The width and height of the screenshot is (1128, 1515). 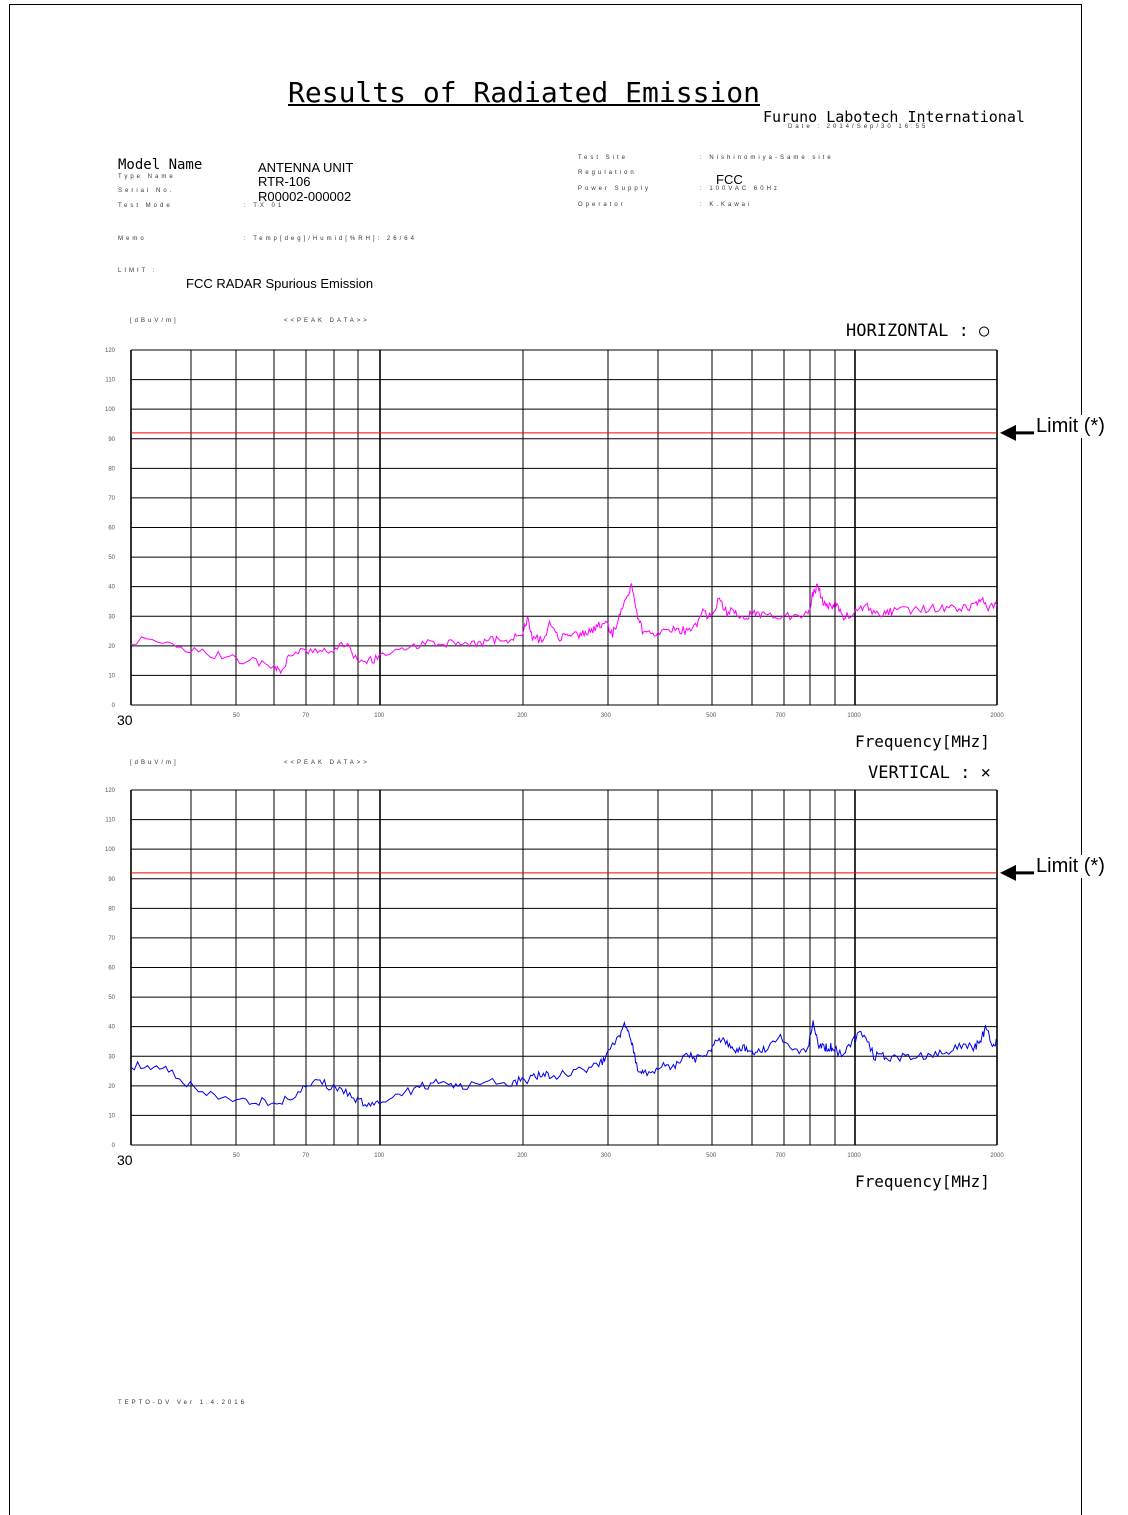 What do you see at coordinates (110, 351) in the screenshot?
I see `chart1-y-tick-label: 120` at bounding box center [110, 351].